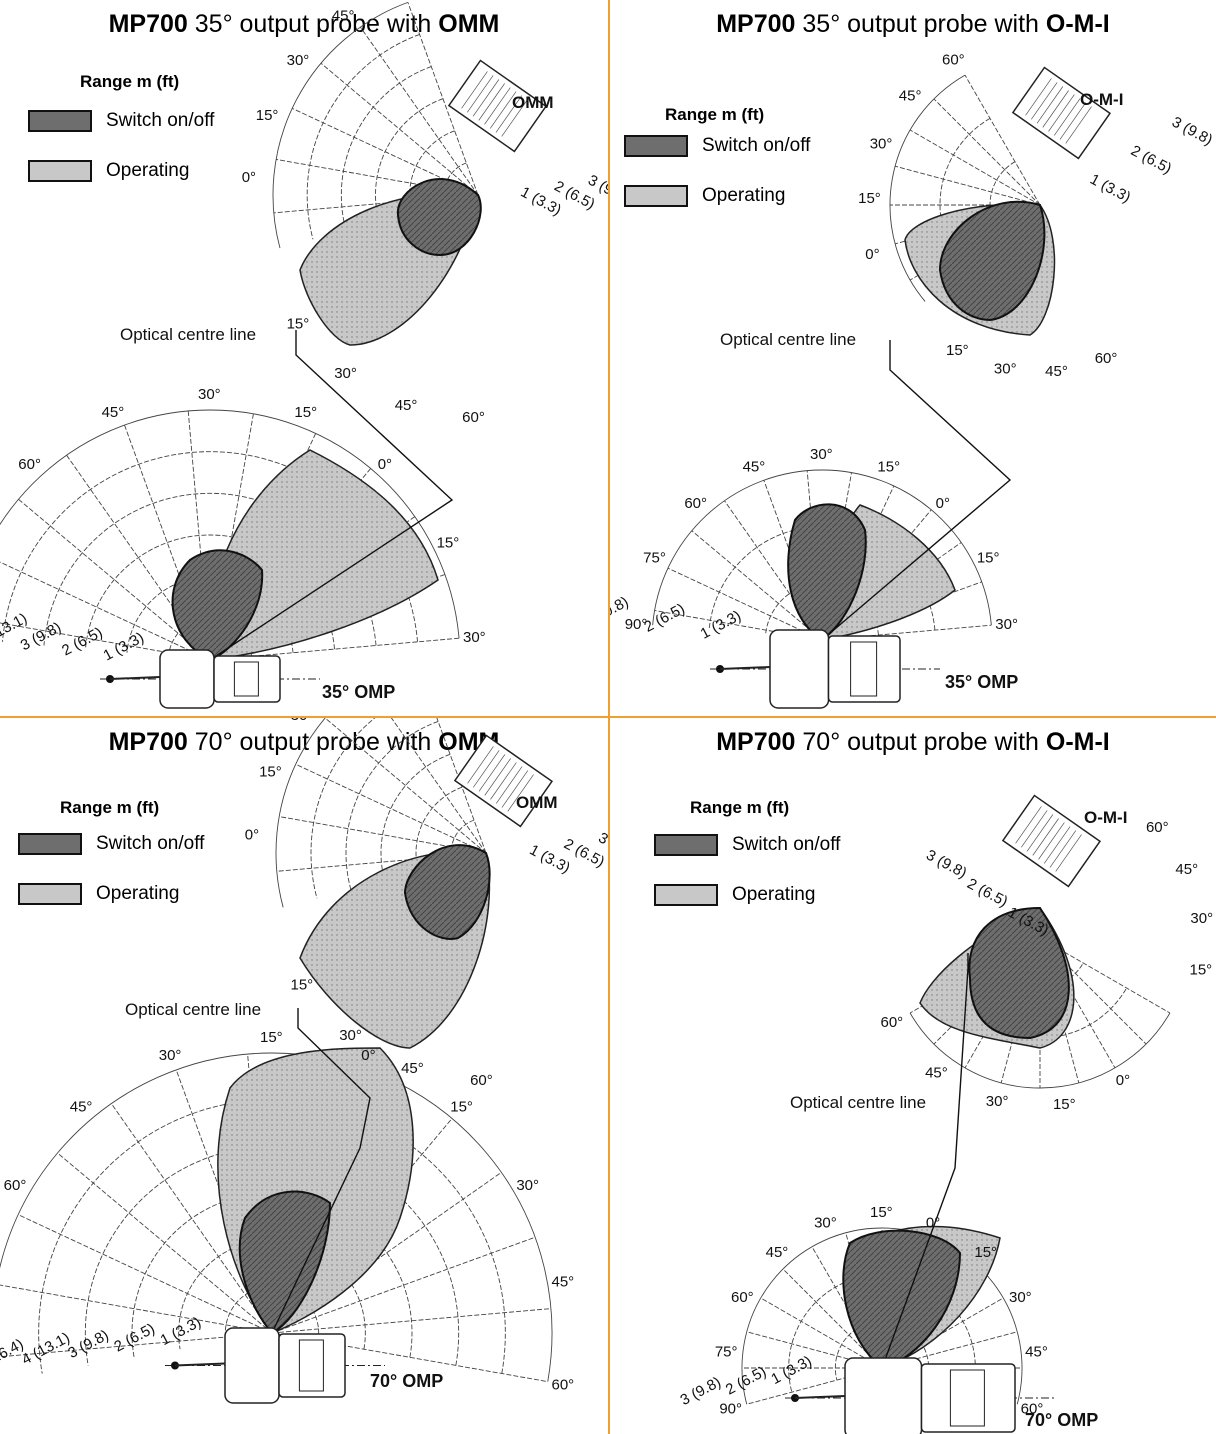 Image resolution: width=1216 pixels, height=1434 pixels. I want to click on receiver-range-label: 1 (3.3), so click(1110, 188).